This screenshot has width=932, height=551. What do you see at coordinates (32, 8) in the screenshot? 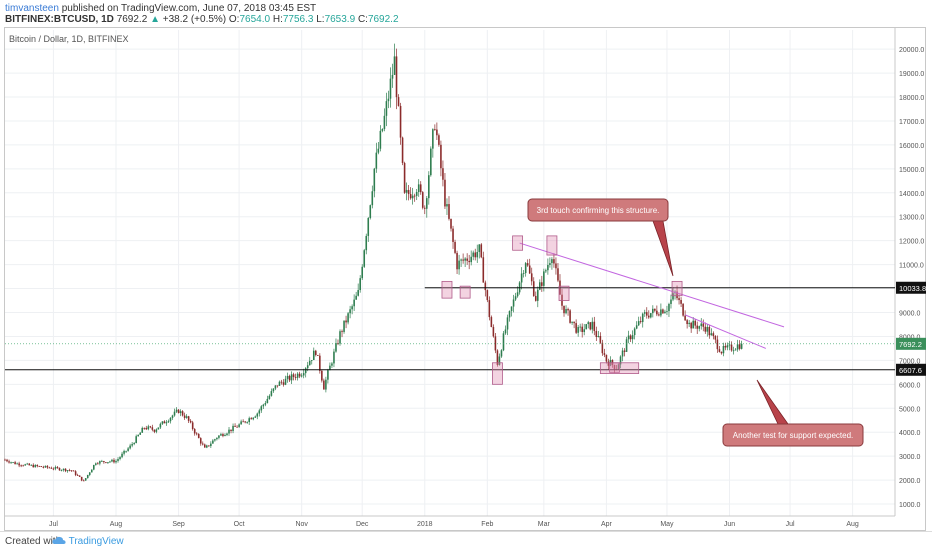
I see `author-name: timvansteen` at bounding box center [32, 8].